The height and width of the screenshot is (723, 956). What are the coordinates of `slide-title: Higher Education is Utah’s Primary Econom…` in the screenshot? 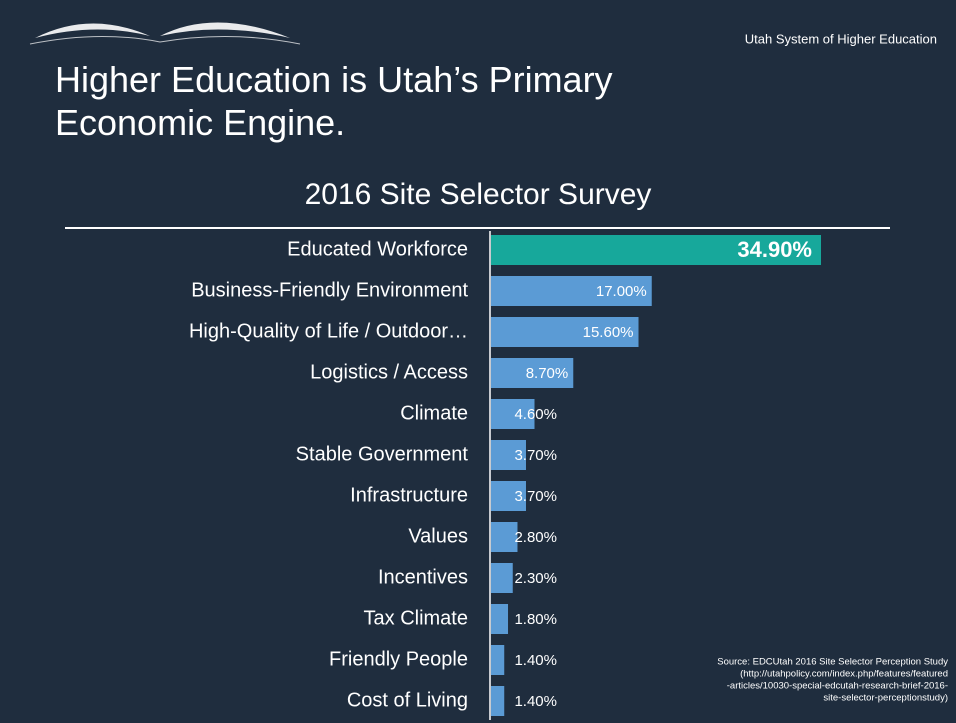 It's located at (334, 101).